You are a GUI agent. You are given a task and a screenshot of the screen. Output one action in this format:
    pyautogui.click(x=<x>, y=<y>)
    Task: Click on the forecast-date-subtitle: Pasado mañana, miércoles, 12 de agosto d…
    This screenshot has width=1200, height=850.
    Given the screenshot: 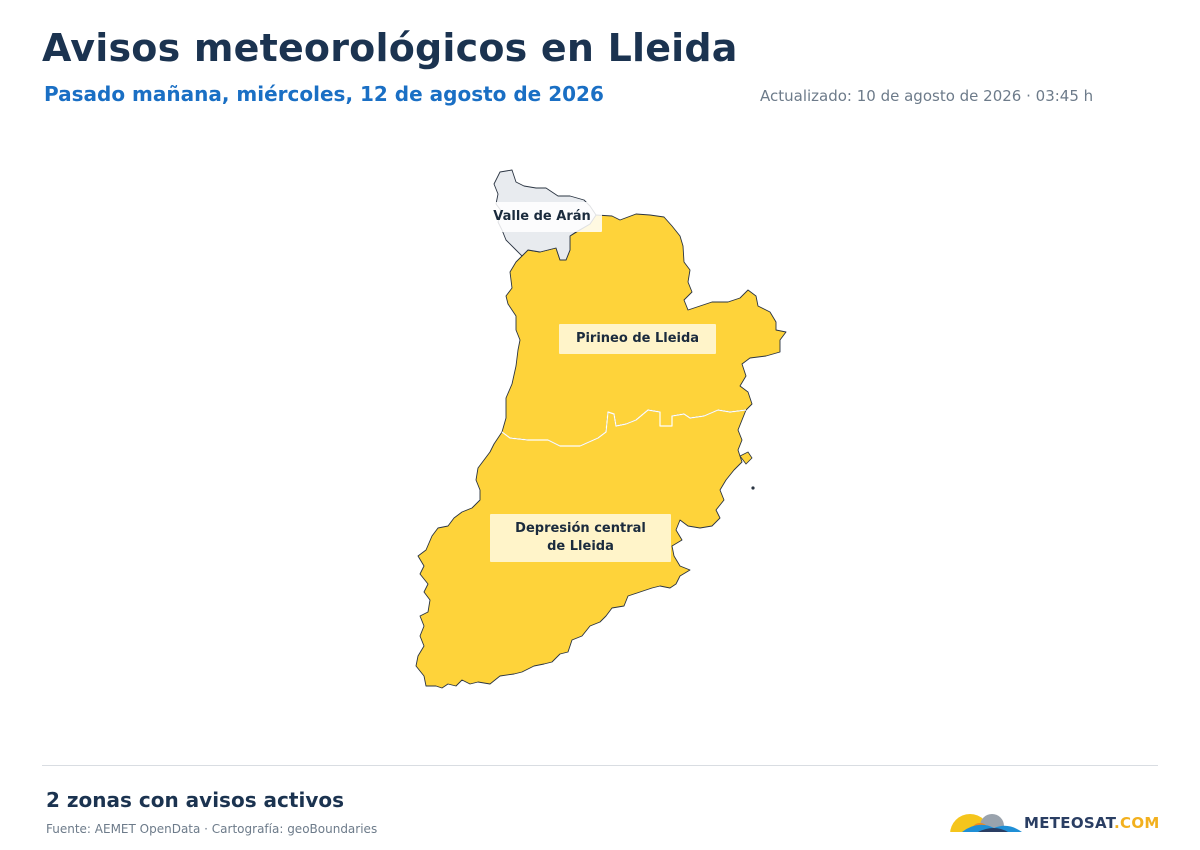 What is the action you would take?
    pyautogui.click(x=324, y=94)
    